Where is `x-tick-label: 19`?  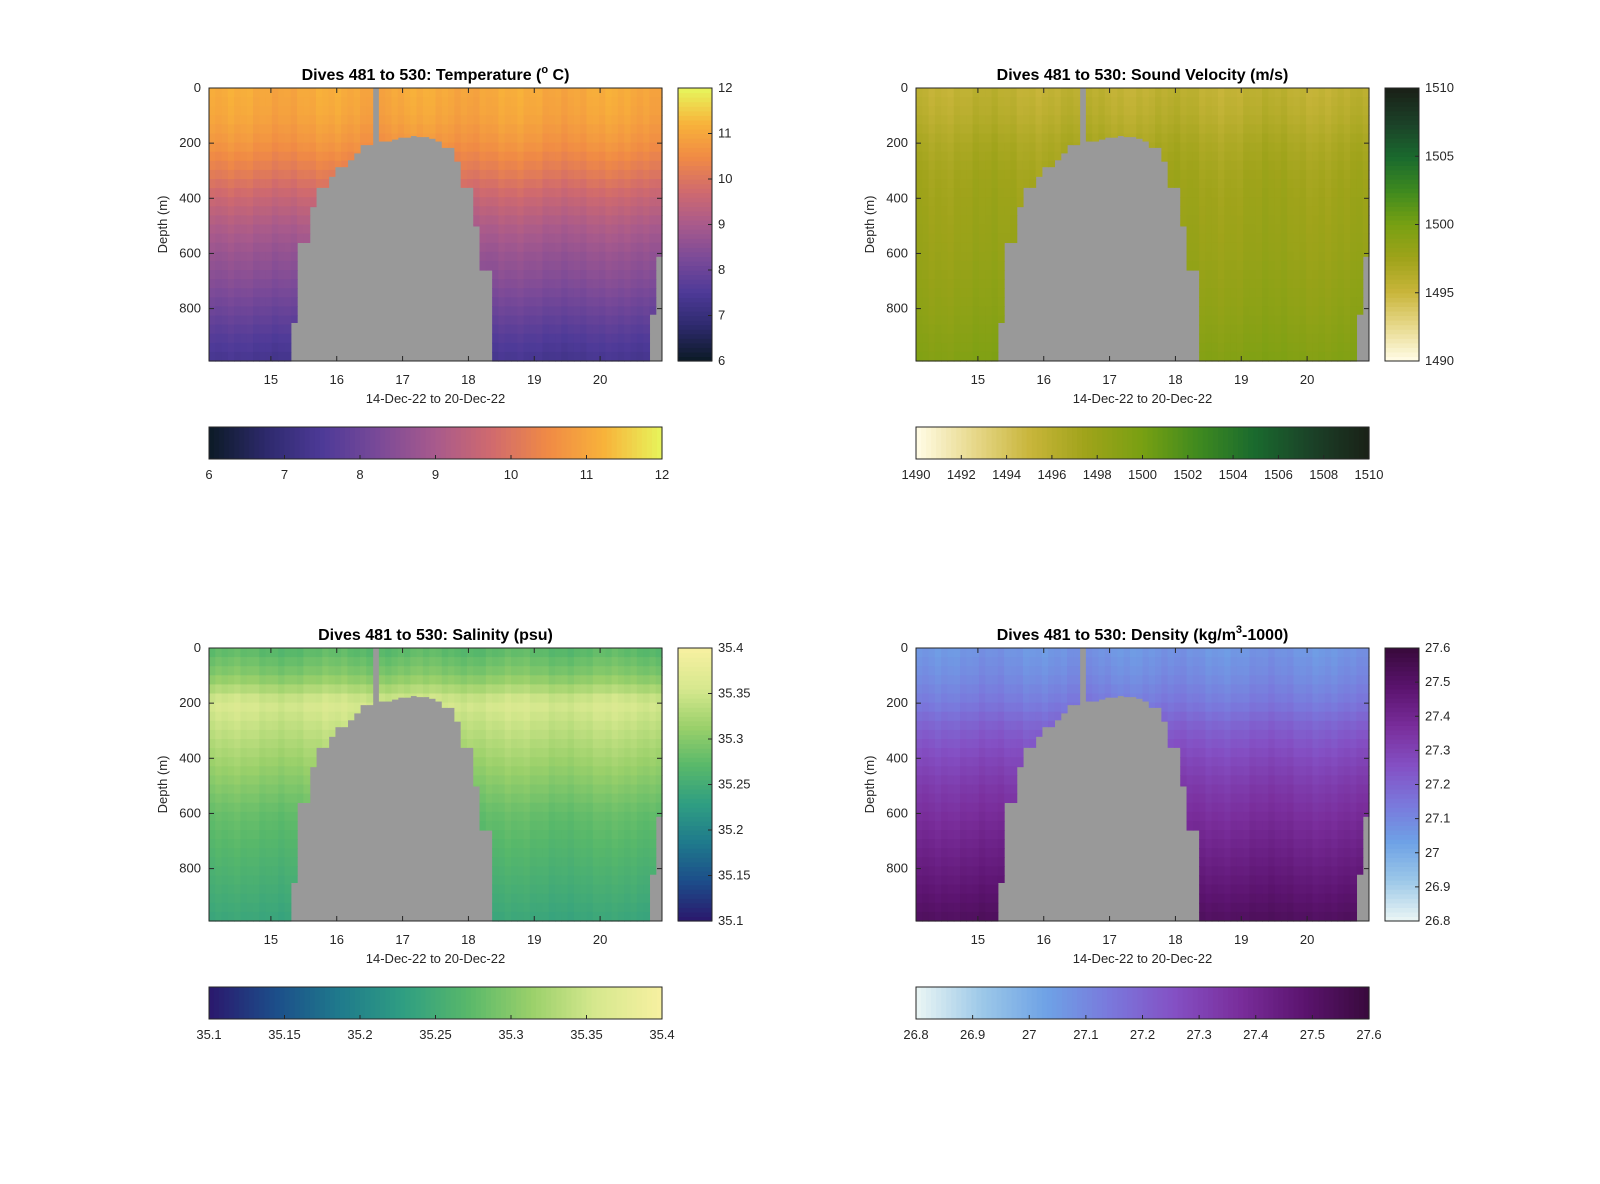
x-tick-label: 19 is located at coordinates (1241, 379).